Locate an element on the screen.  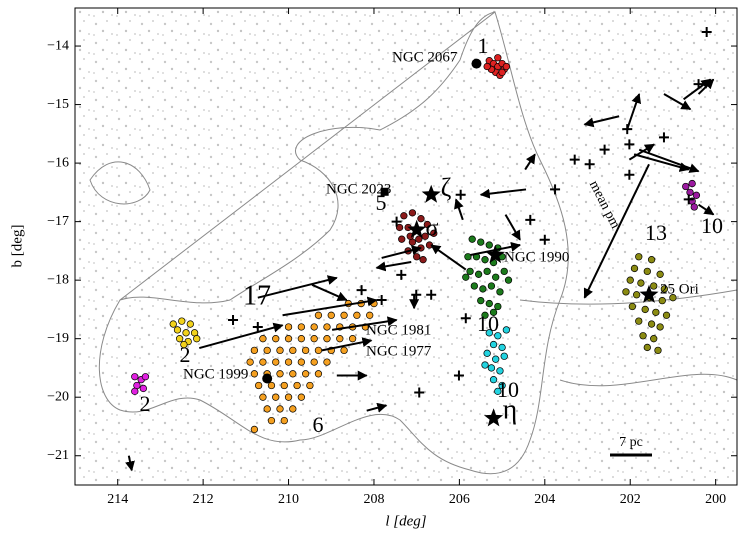
y-tick-label: −16 is located at coordinates (58, 162).